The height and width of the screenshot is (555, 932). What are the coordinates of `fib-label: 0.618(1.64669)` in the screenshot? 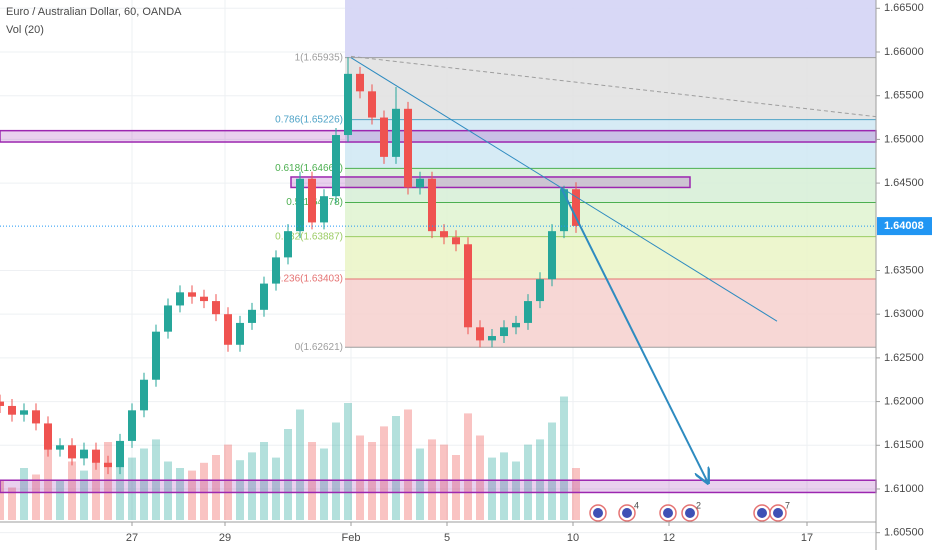 It's located at (309, 168).